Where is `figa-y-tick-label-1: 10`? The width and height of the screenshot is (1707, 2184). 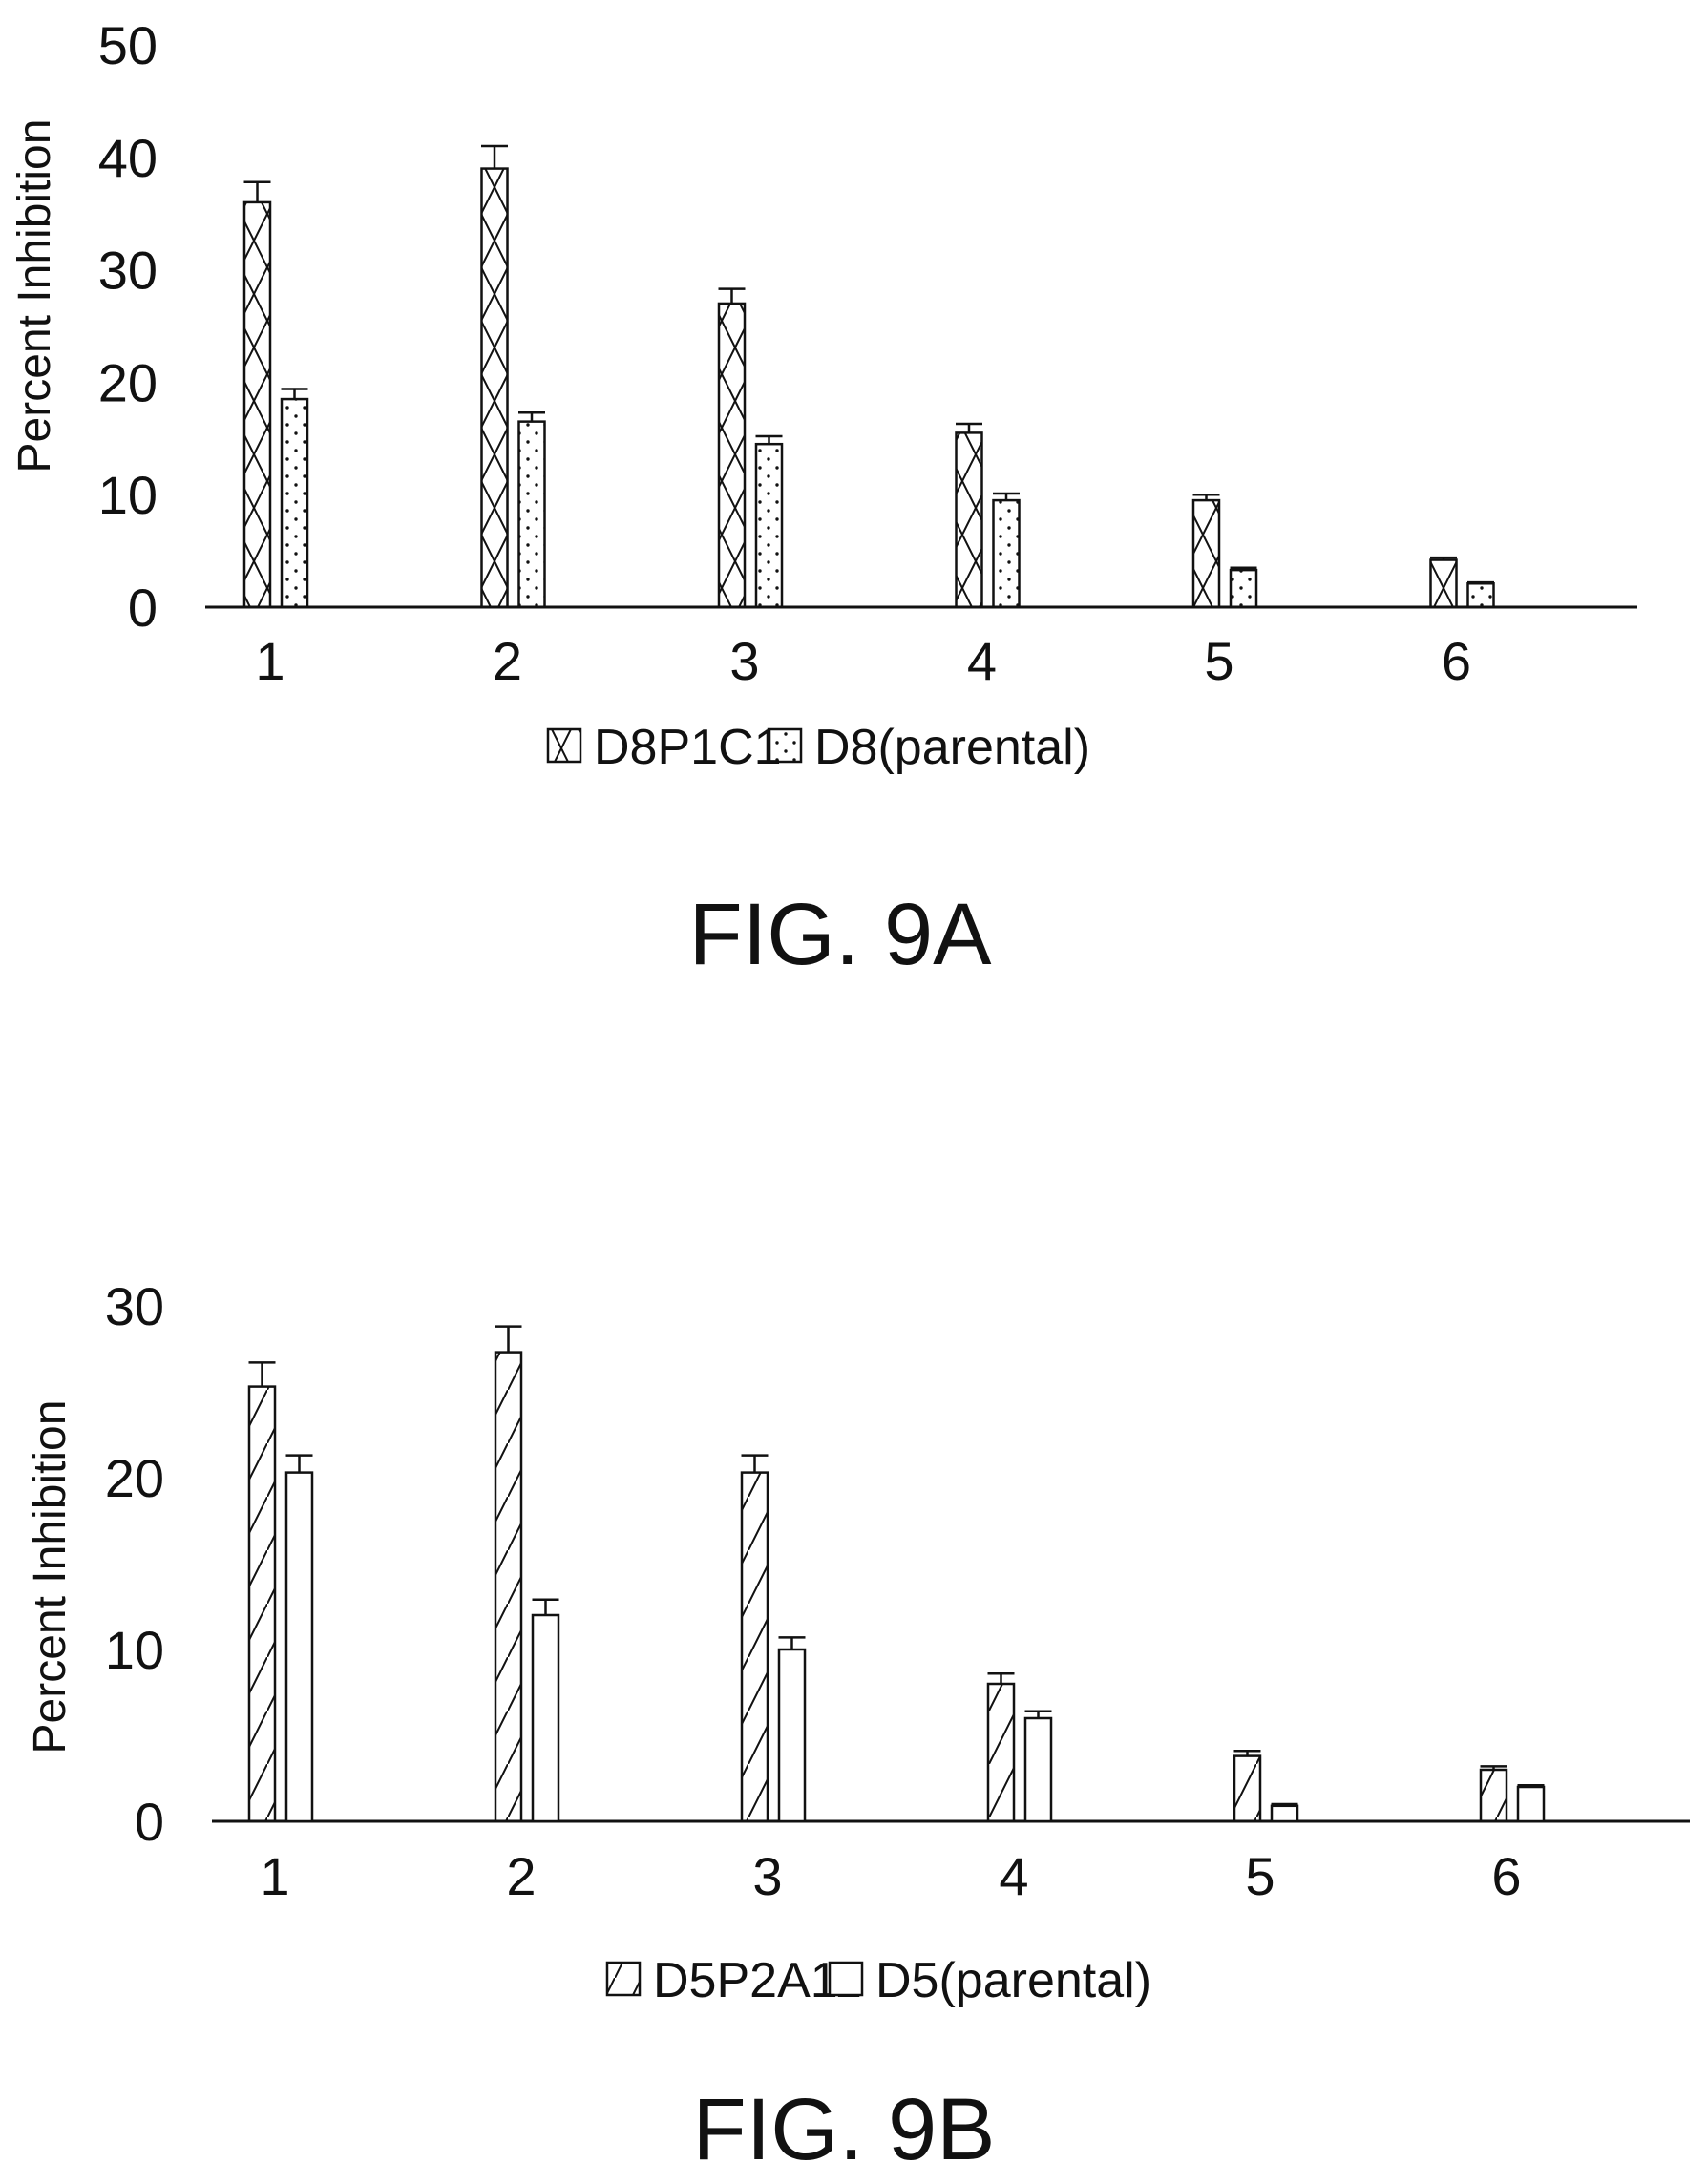
figa-y-tick-label-1: 10 is located at coordinates (128, 495).